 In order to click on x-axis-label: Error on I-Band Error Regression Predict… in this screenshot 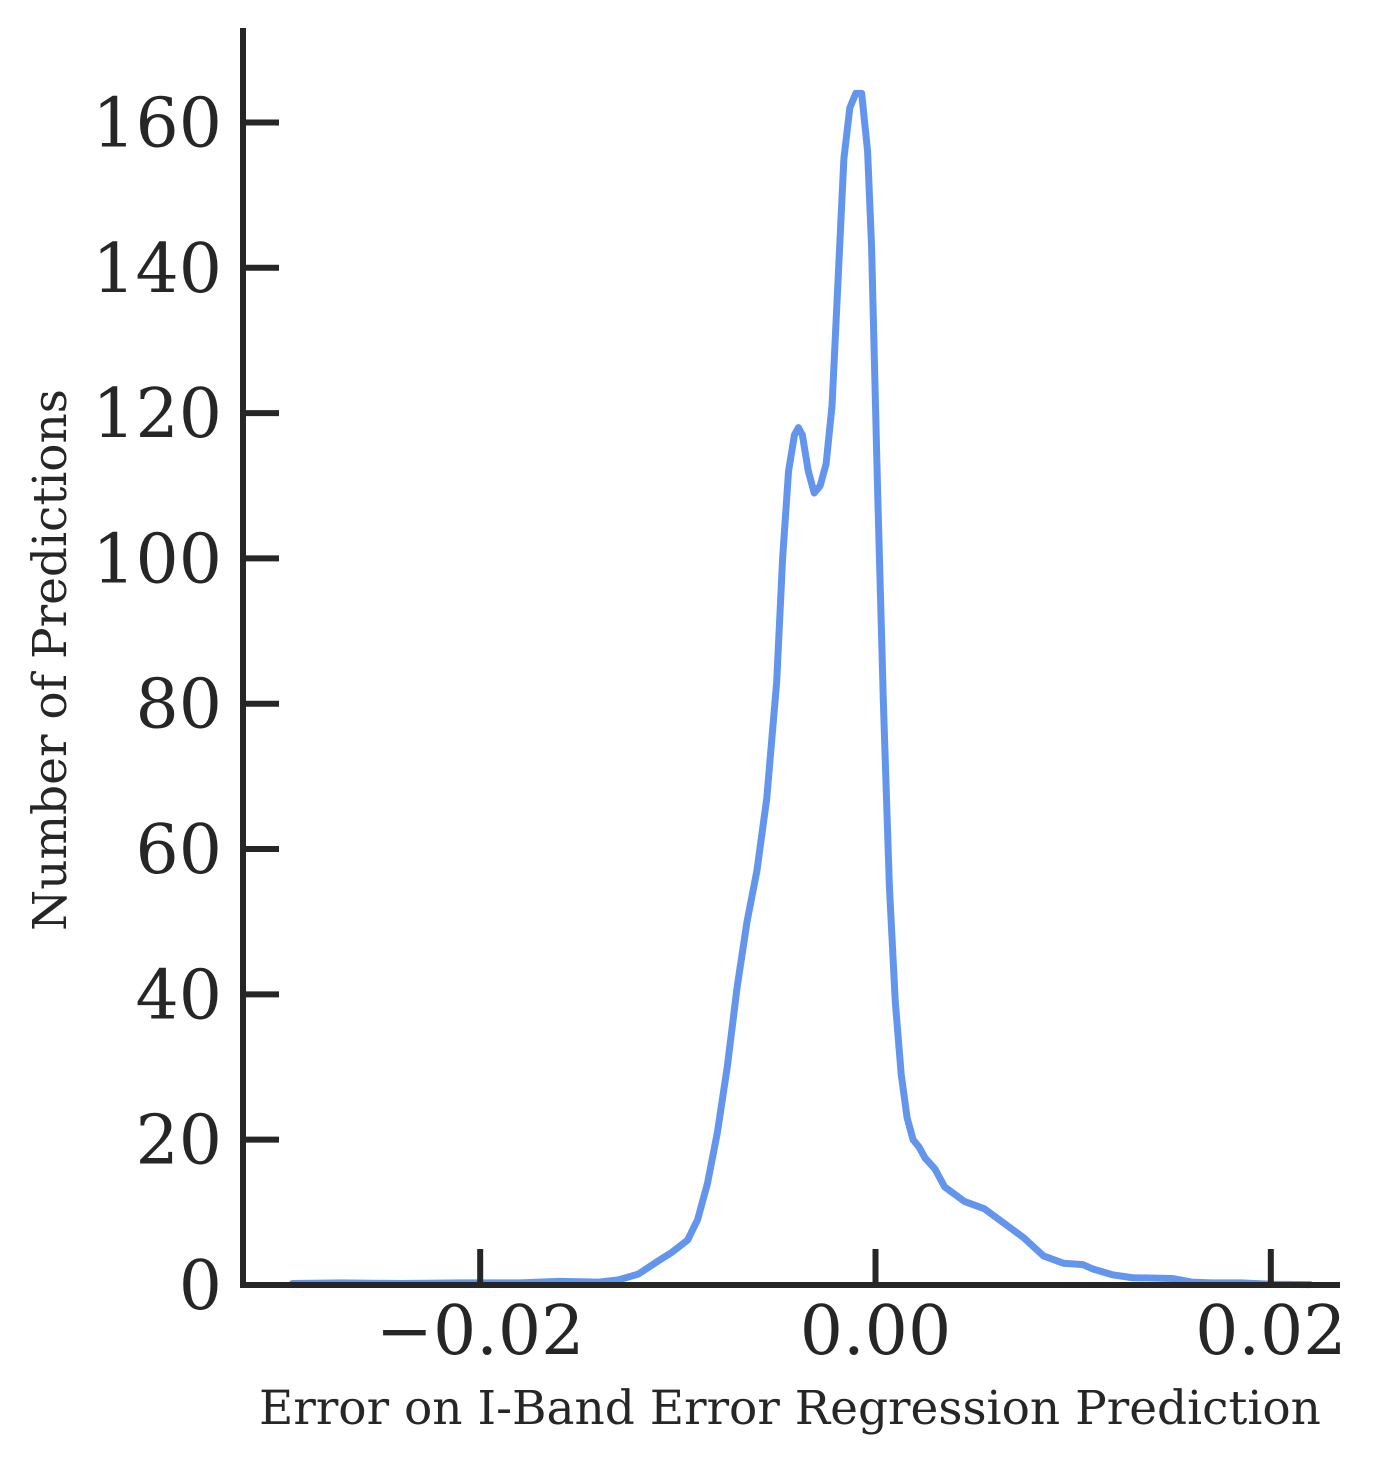, I will do `click(790, 1408)`.